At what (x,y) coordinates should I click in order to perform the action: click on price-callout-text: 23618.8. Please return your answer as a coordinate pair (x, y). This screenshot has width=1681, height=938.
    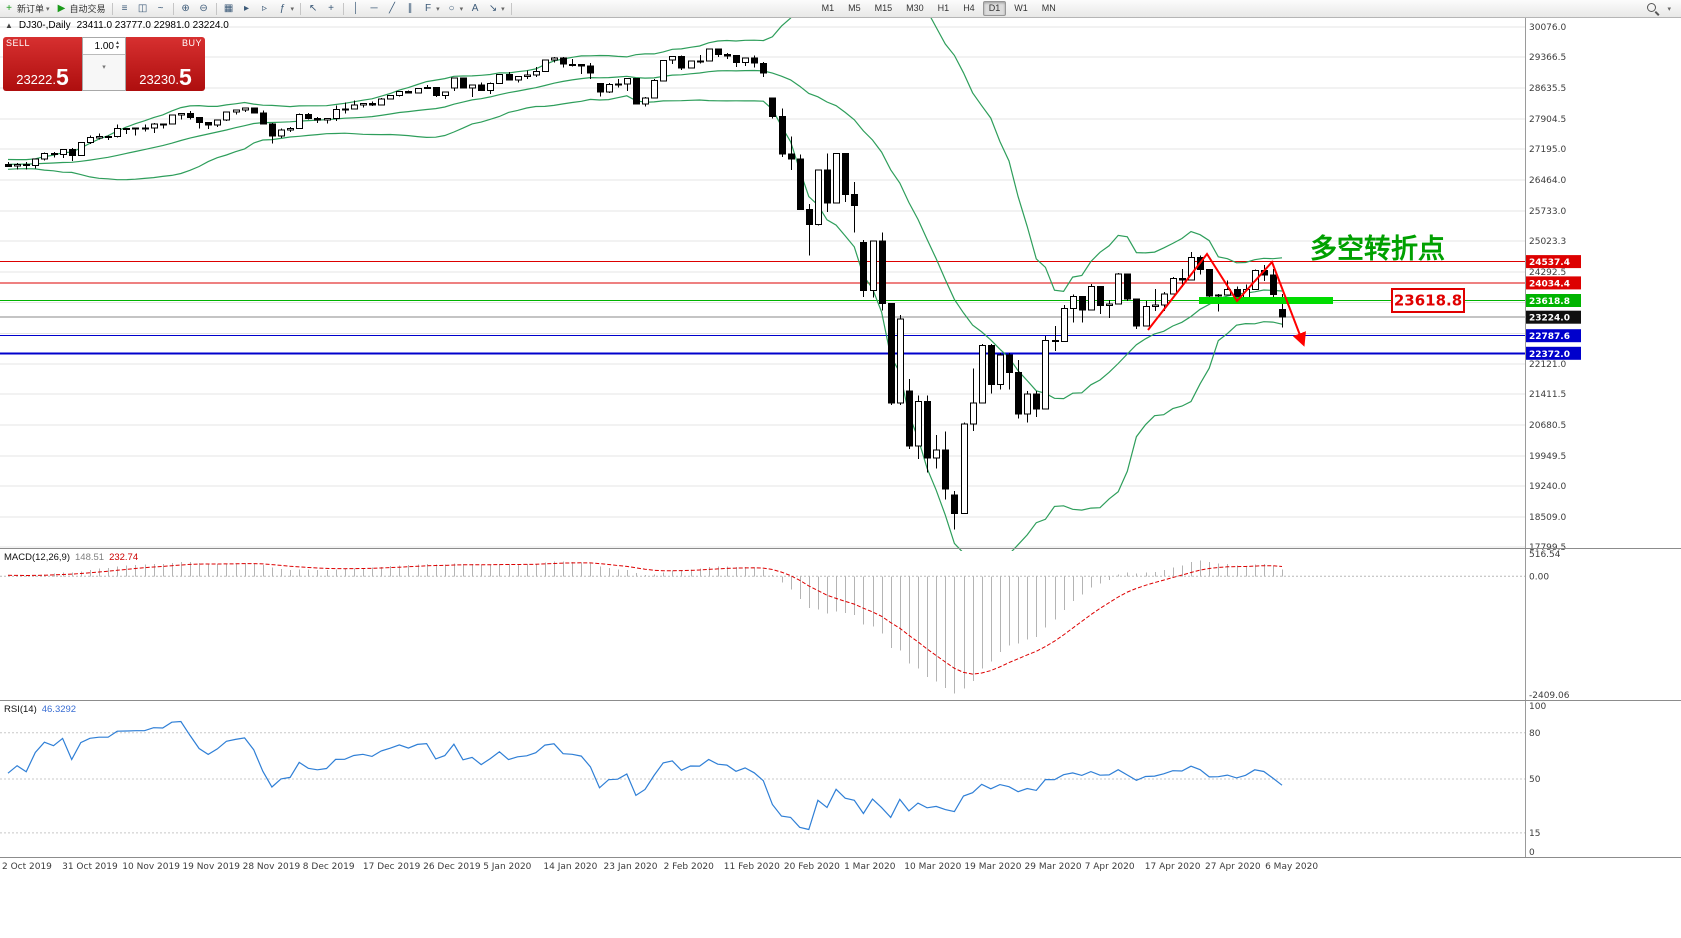
    Looking at the image, I should click on (1428, 301).